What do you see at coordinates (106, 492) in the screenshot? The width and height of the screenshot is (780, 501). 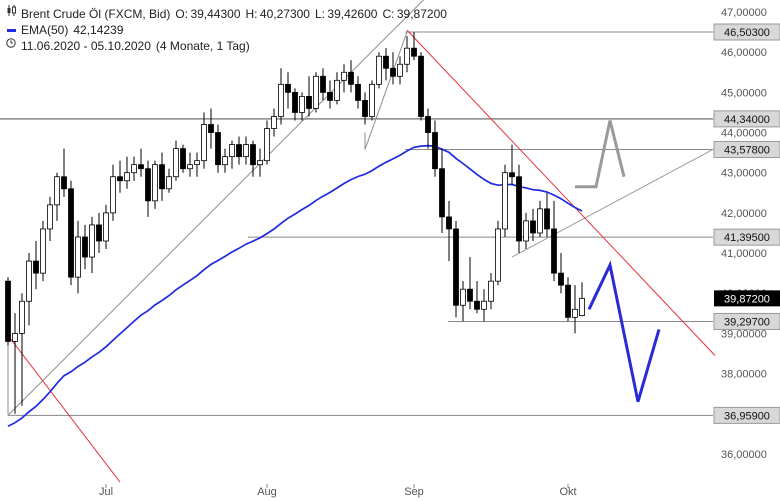 I see `x-tick-label: Jul` at bounding box center [106, 492].